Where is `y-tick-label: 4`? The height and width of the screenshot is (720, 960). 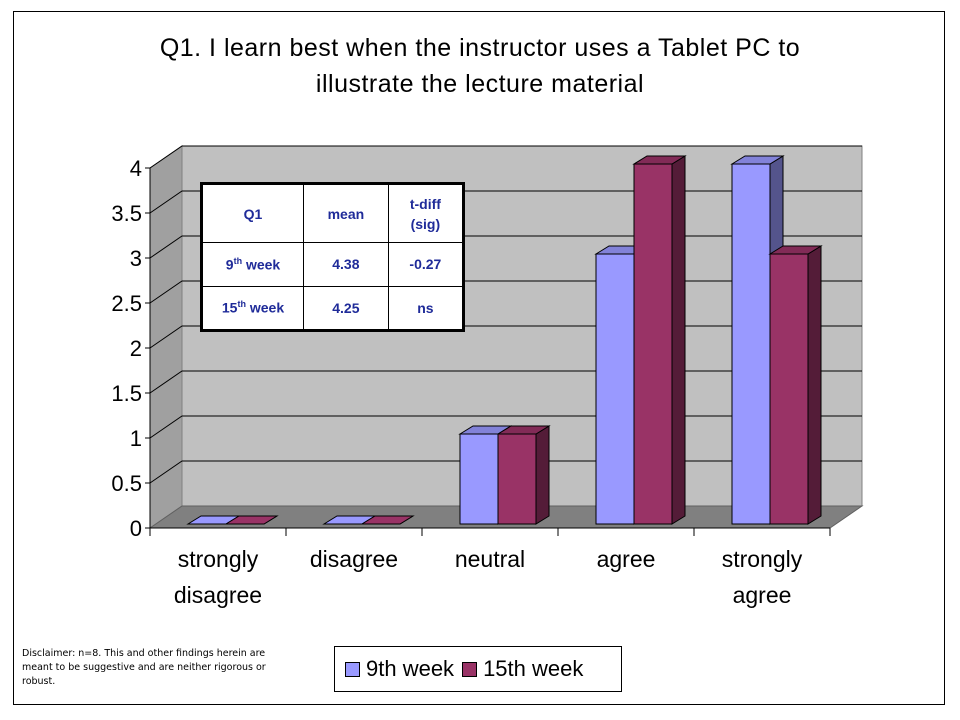
y-tick-label: 4 is located at coordinates (136, 168).